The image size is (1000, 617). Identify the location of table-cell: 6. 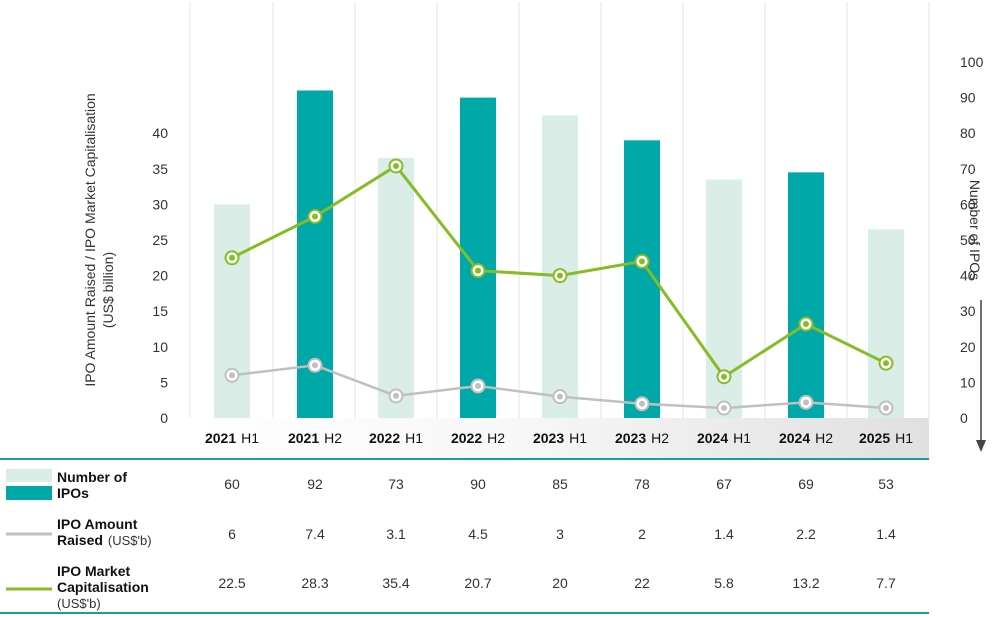
(232, 534).